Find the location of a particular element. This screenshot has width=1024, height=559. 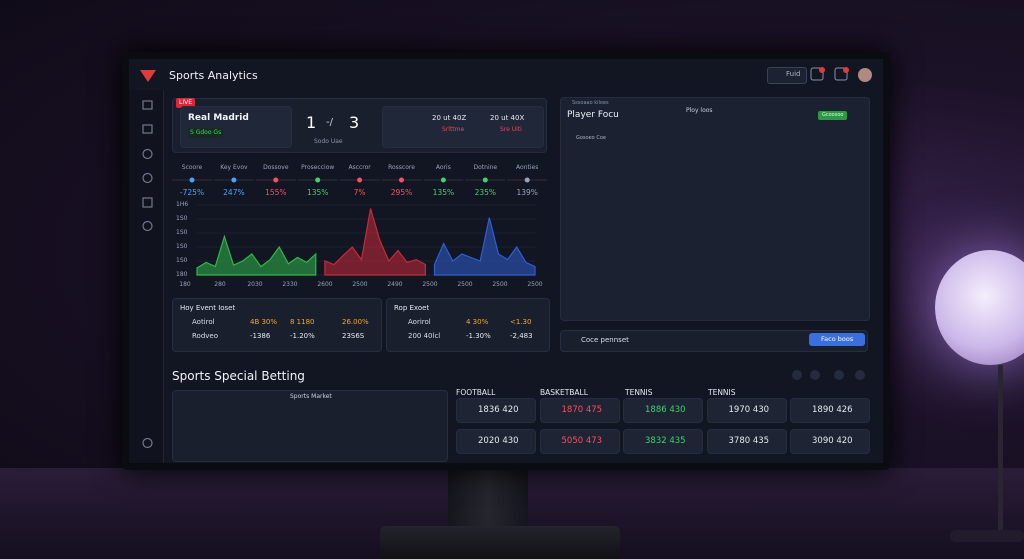

away-stat-label: Sre Uiti is located at coordinates (511, 129).